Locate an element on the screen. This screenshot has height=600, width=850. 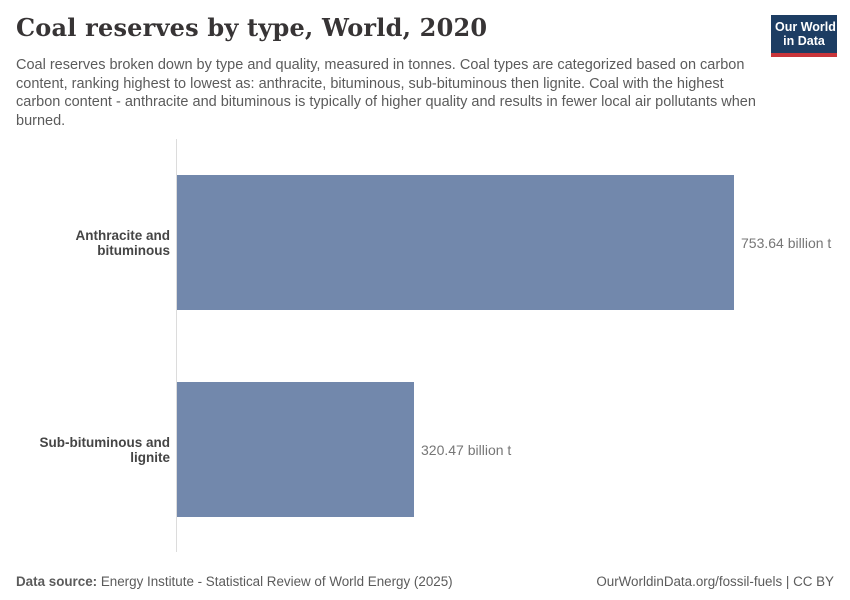
owid-logo: Our World in Data is located at coordinates (804, 36).